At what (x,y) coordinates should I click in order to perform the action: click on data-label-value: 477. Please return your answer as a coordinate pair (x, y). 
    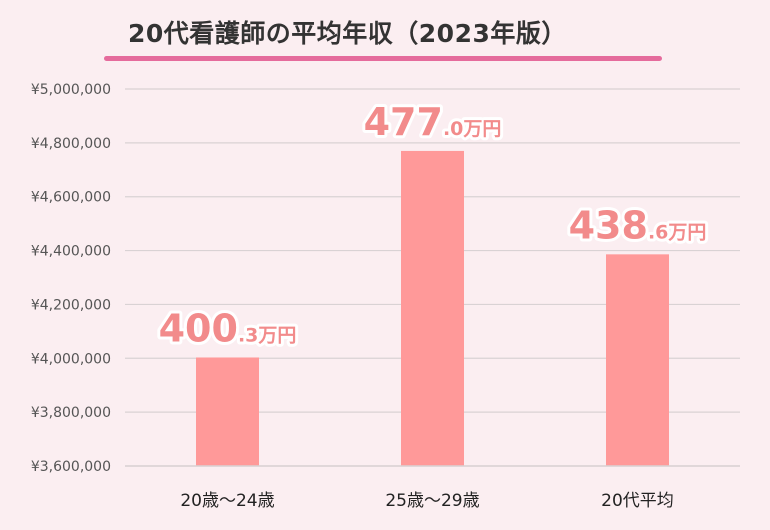
    Looking at the image, I should click on (403, 122).